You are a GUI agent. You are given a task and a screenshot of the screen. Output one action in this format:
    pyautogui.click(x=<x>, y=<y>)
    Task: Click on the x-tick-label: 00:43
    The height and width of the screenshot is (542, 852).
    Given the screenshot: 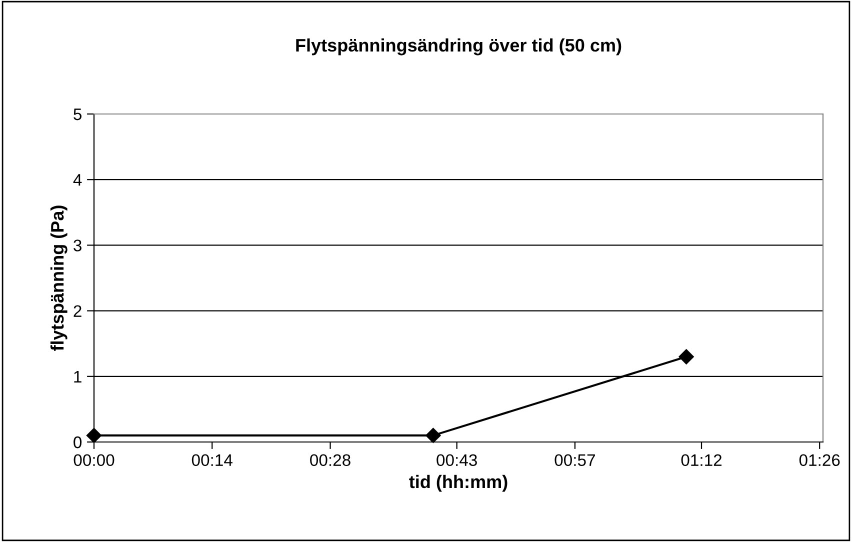 What is the action you would take?
    pyautogui.click(x=456, y=460)
    